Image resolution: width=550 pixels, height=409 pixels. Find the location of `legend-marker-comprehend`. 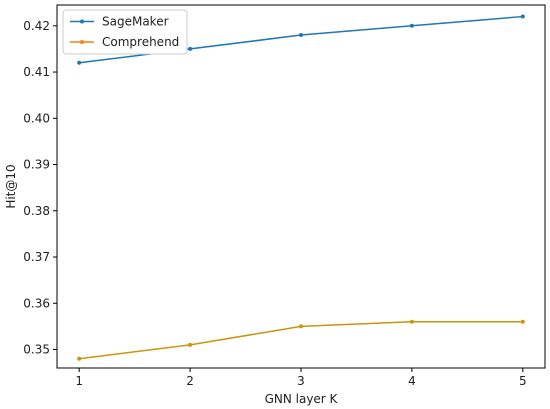

legend-marker-comprehend is located at coordinates (82, 42).